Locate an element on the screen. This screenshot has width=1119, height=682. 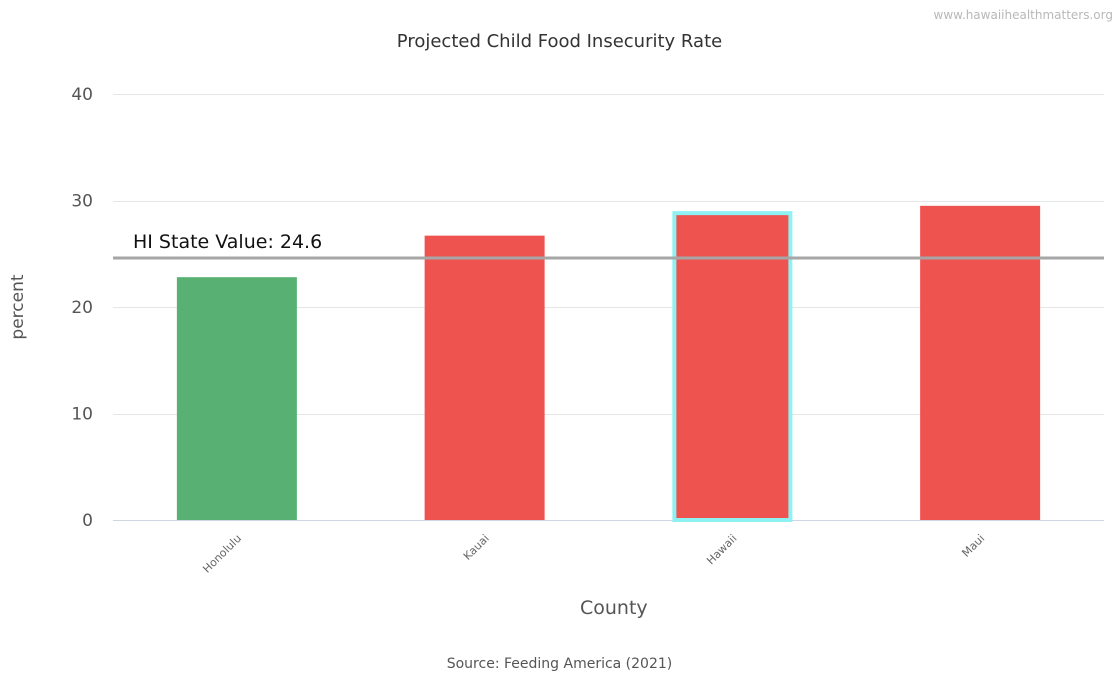
y-tick-label: 20 is located at coordinates (82, 308).